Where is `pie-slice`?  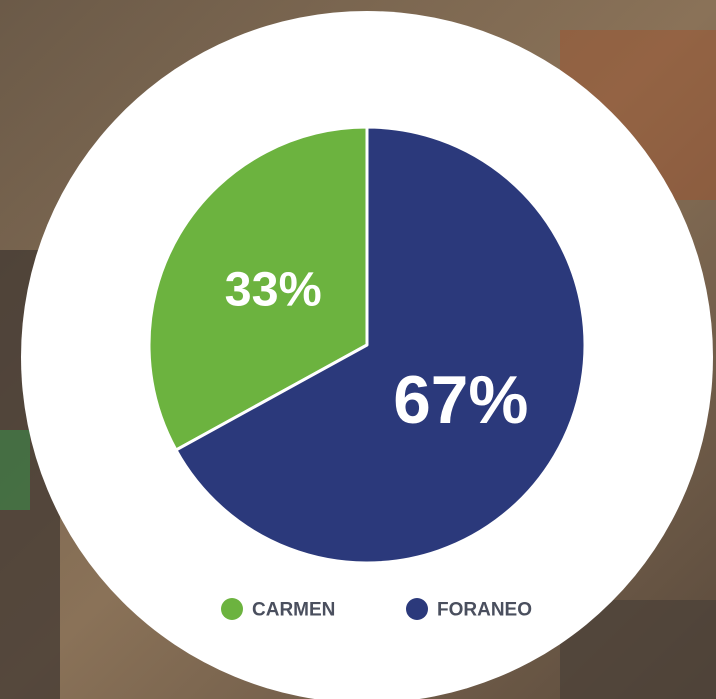 pie-slice is located at coordinates (258, 288).